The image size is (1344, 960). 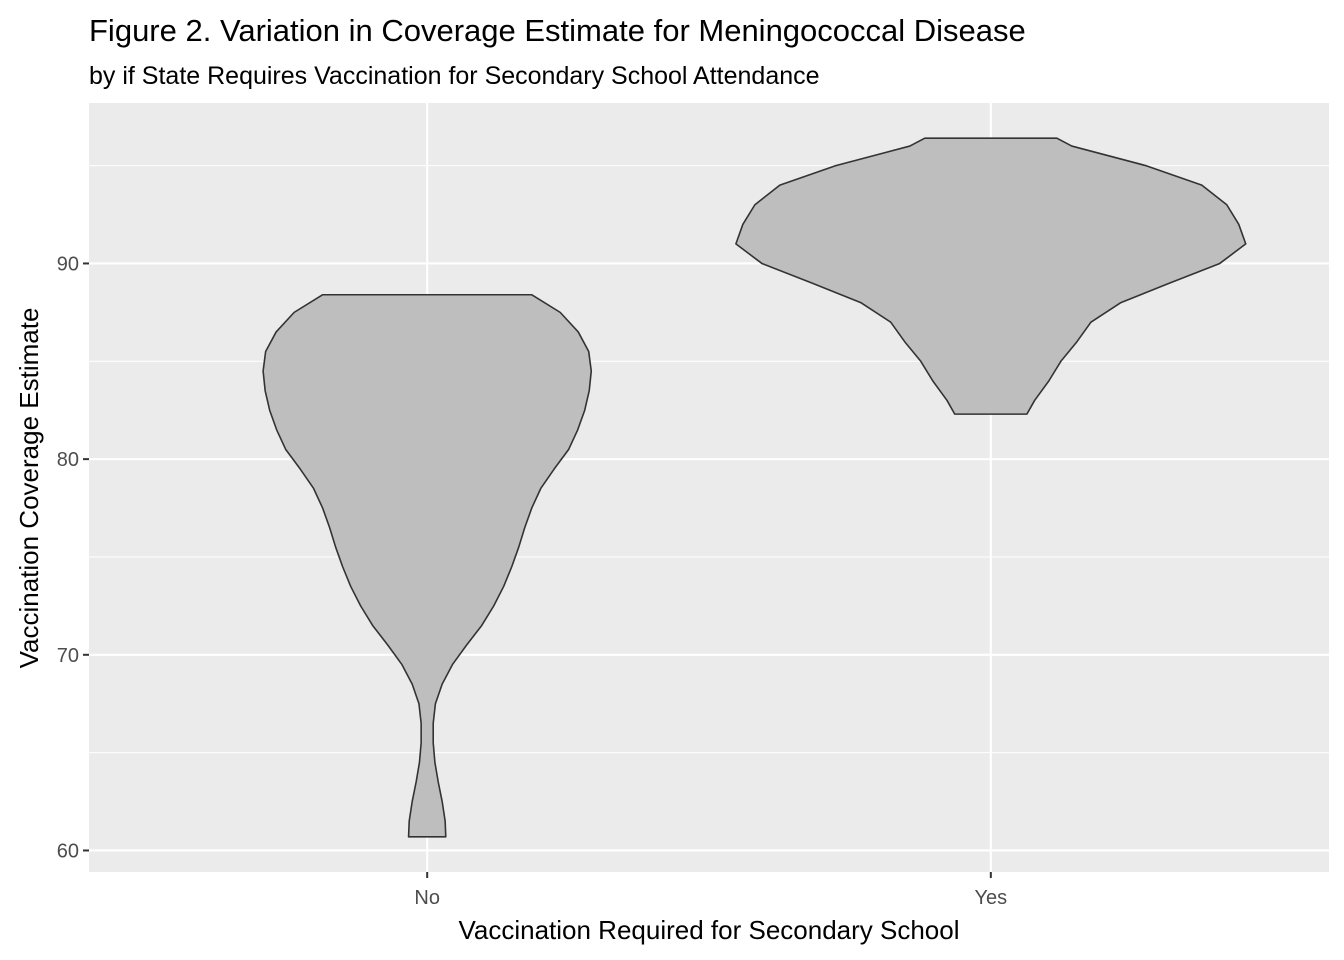 What do you see at coordinates (68, 460) in the screenshot?
I see `y-tick-label: 80` at bounding box center [68, 460].